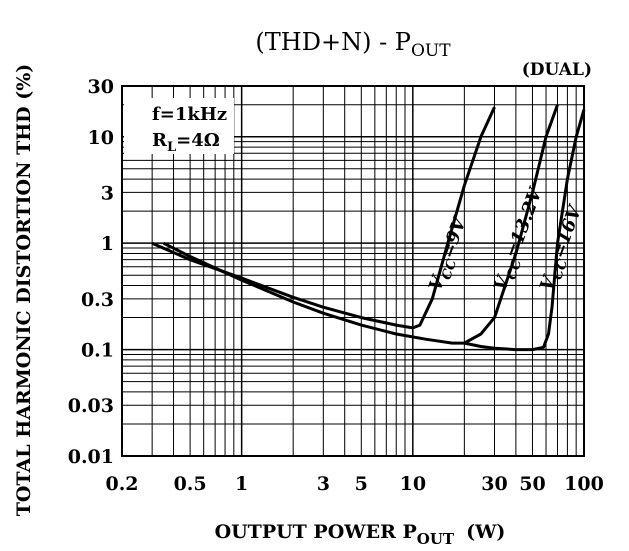  What do you see at coordinates (494, 484) in the screenshot?
I see `x-tick-label: 30` at bounding box center [494, 484].